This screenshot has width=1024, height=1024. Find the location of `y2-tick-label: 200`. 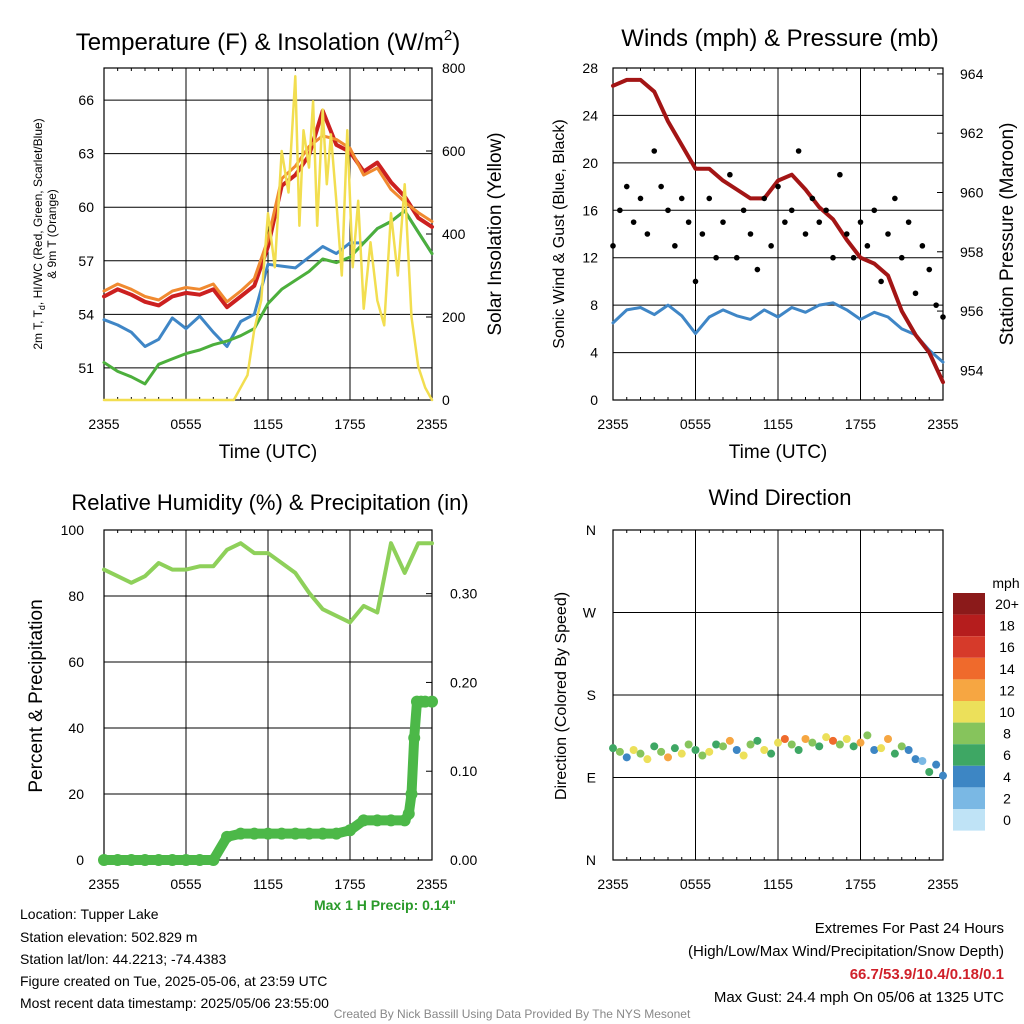

y2-tick-label: 200 is located at coordinates (454, 317).